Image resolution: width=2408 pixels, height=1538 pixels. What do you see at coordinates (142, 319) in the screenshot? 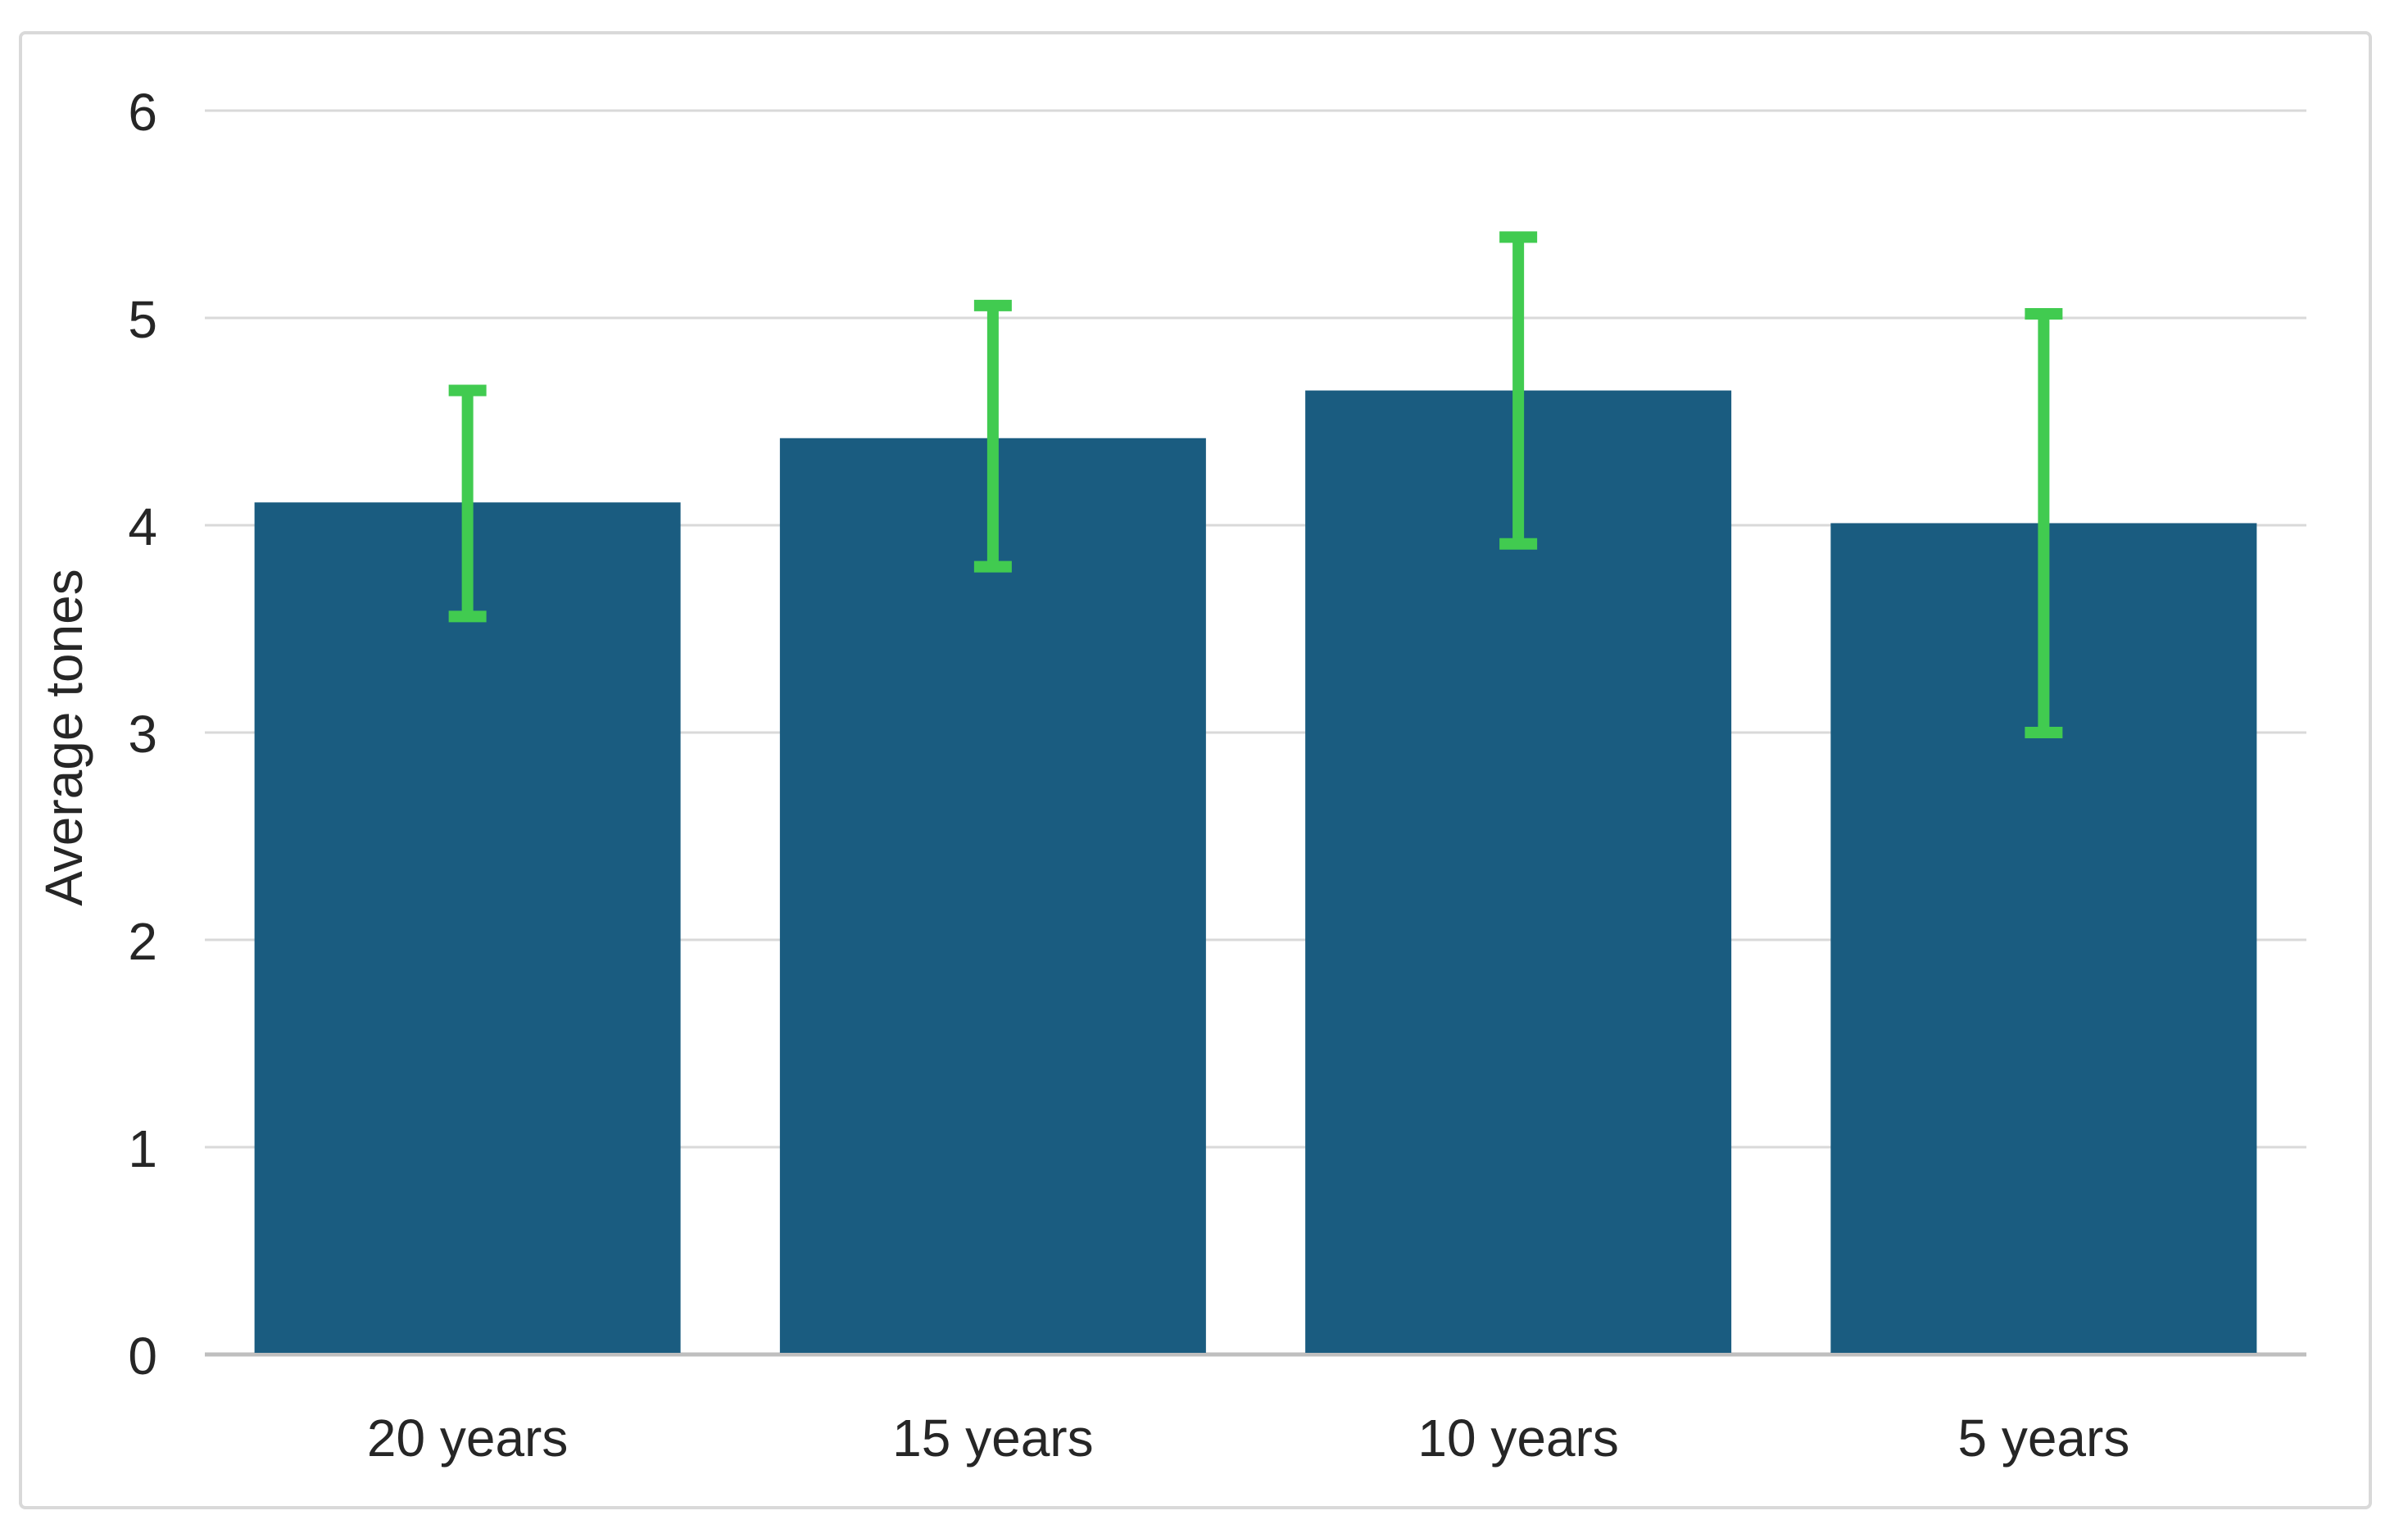
I see `y-tick-label: 5` at bounding box center [142, 319].